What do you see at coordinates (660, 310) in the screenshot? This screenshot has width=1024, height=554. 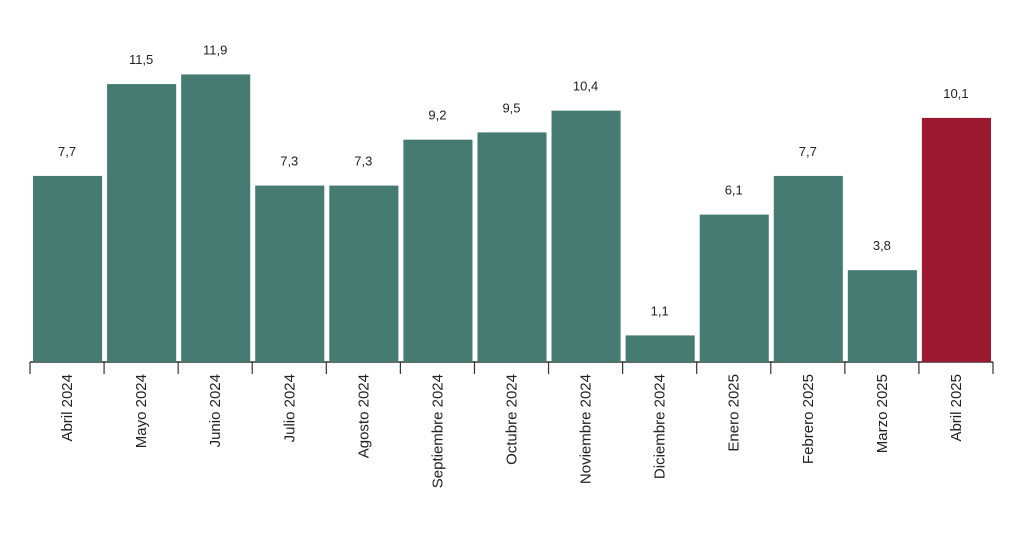 I see `value-label: 1,1` at bounding box center [660, 310].